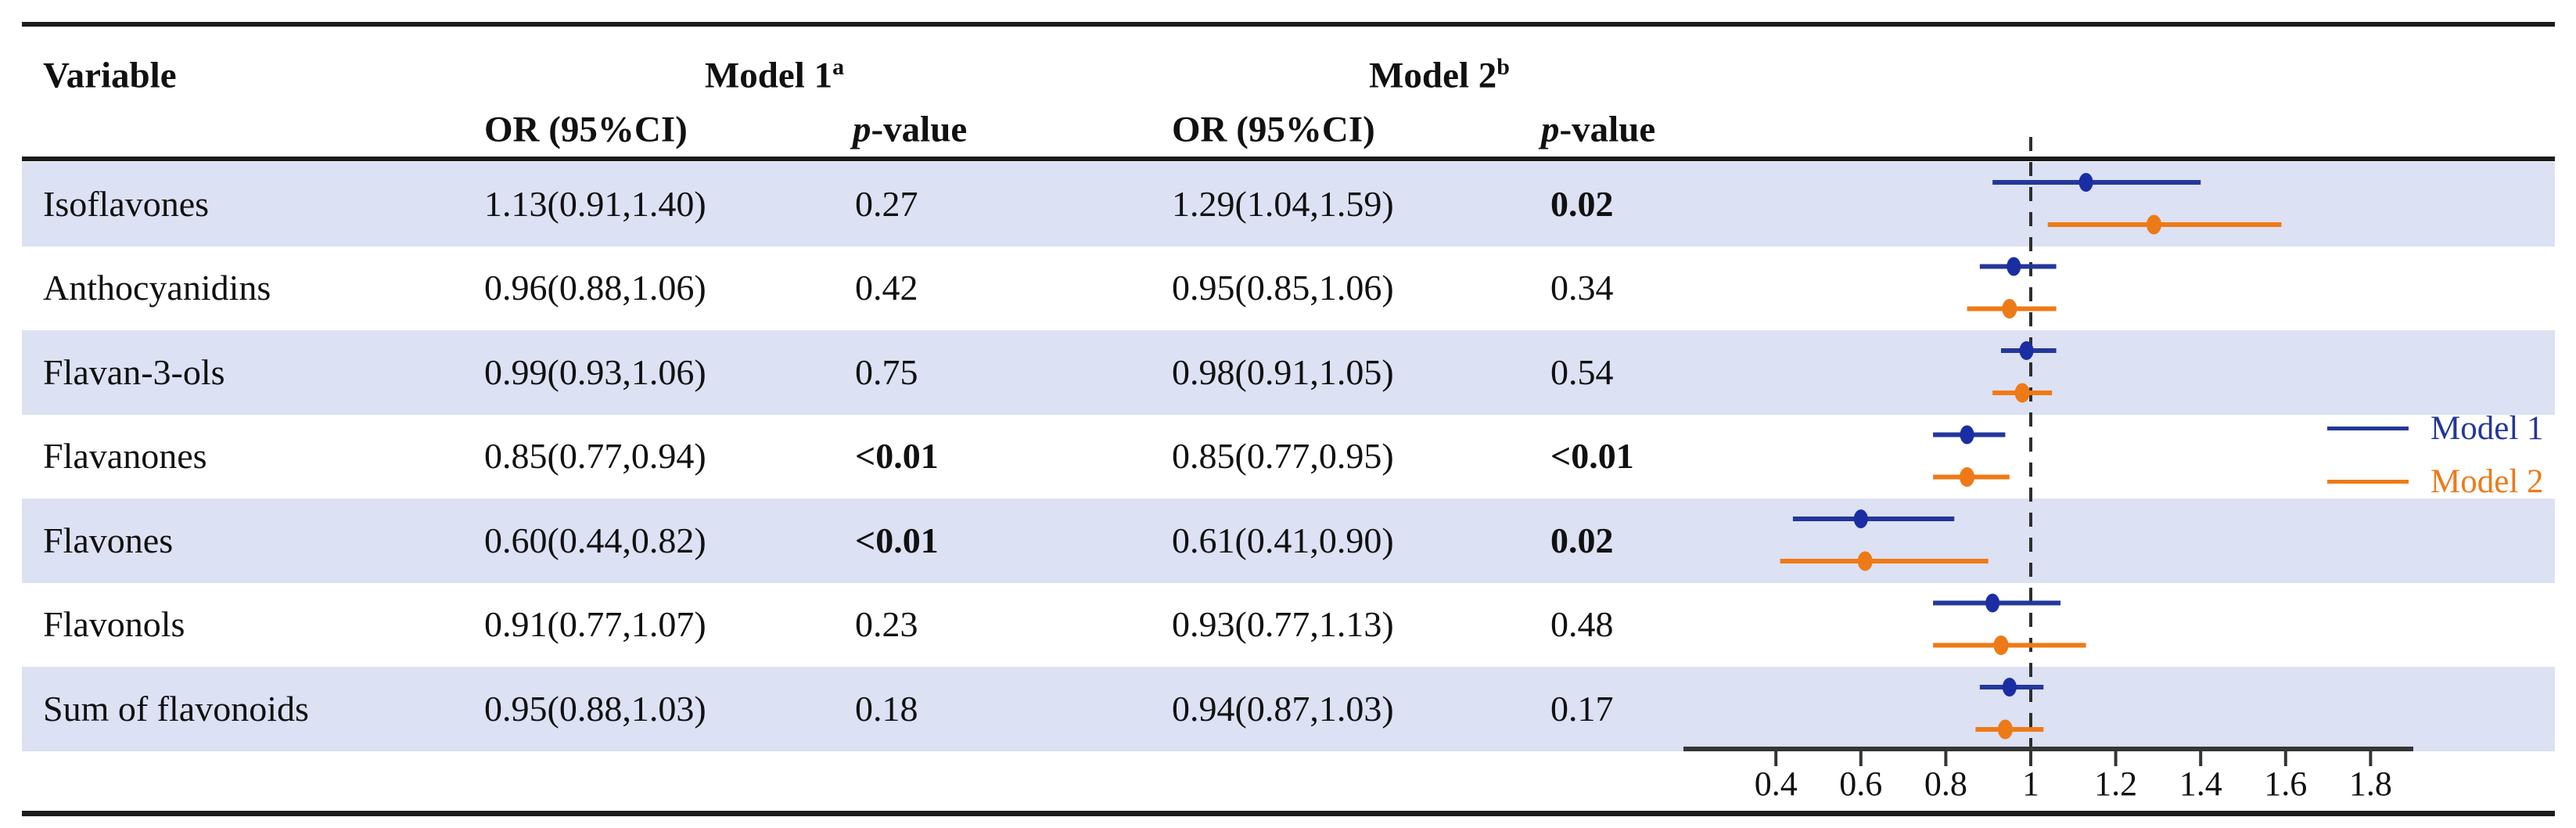 The width and height of the screenshot is (2576, 828). I want to click on cell-m2-or-ci: 0.95(0.85,1.06), so click(1283, 288).